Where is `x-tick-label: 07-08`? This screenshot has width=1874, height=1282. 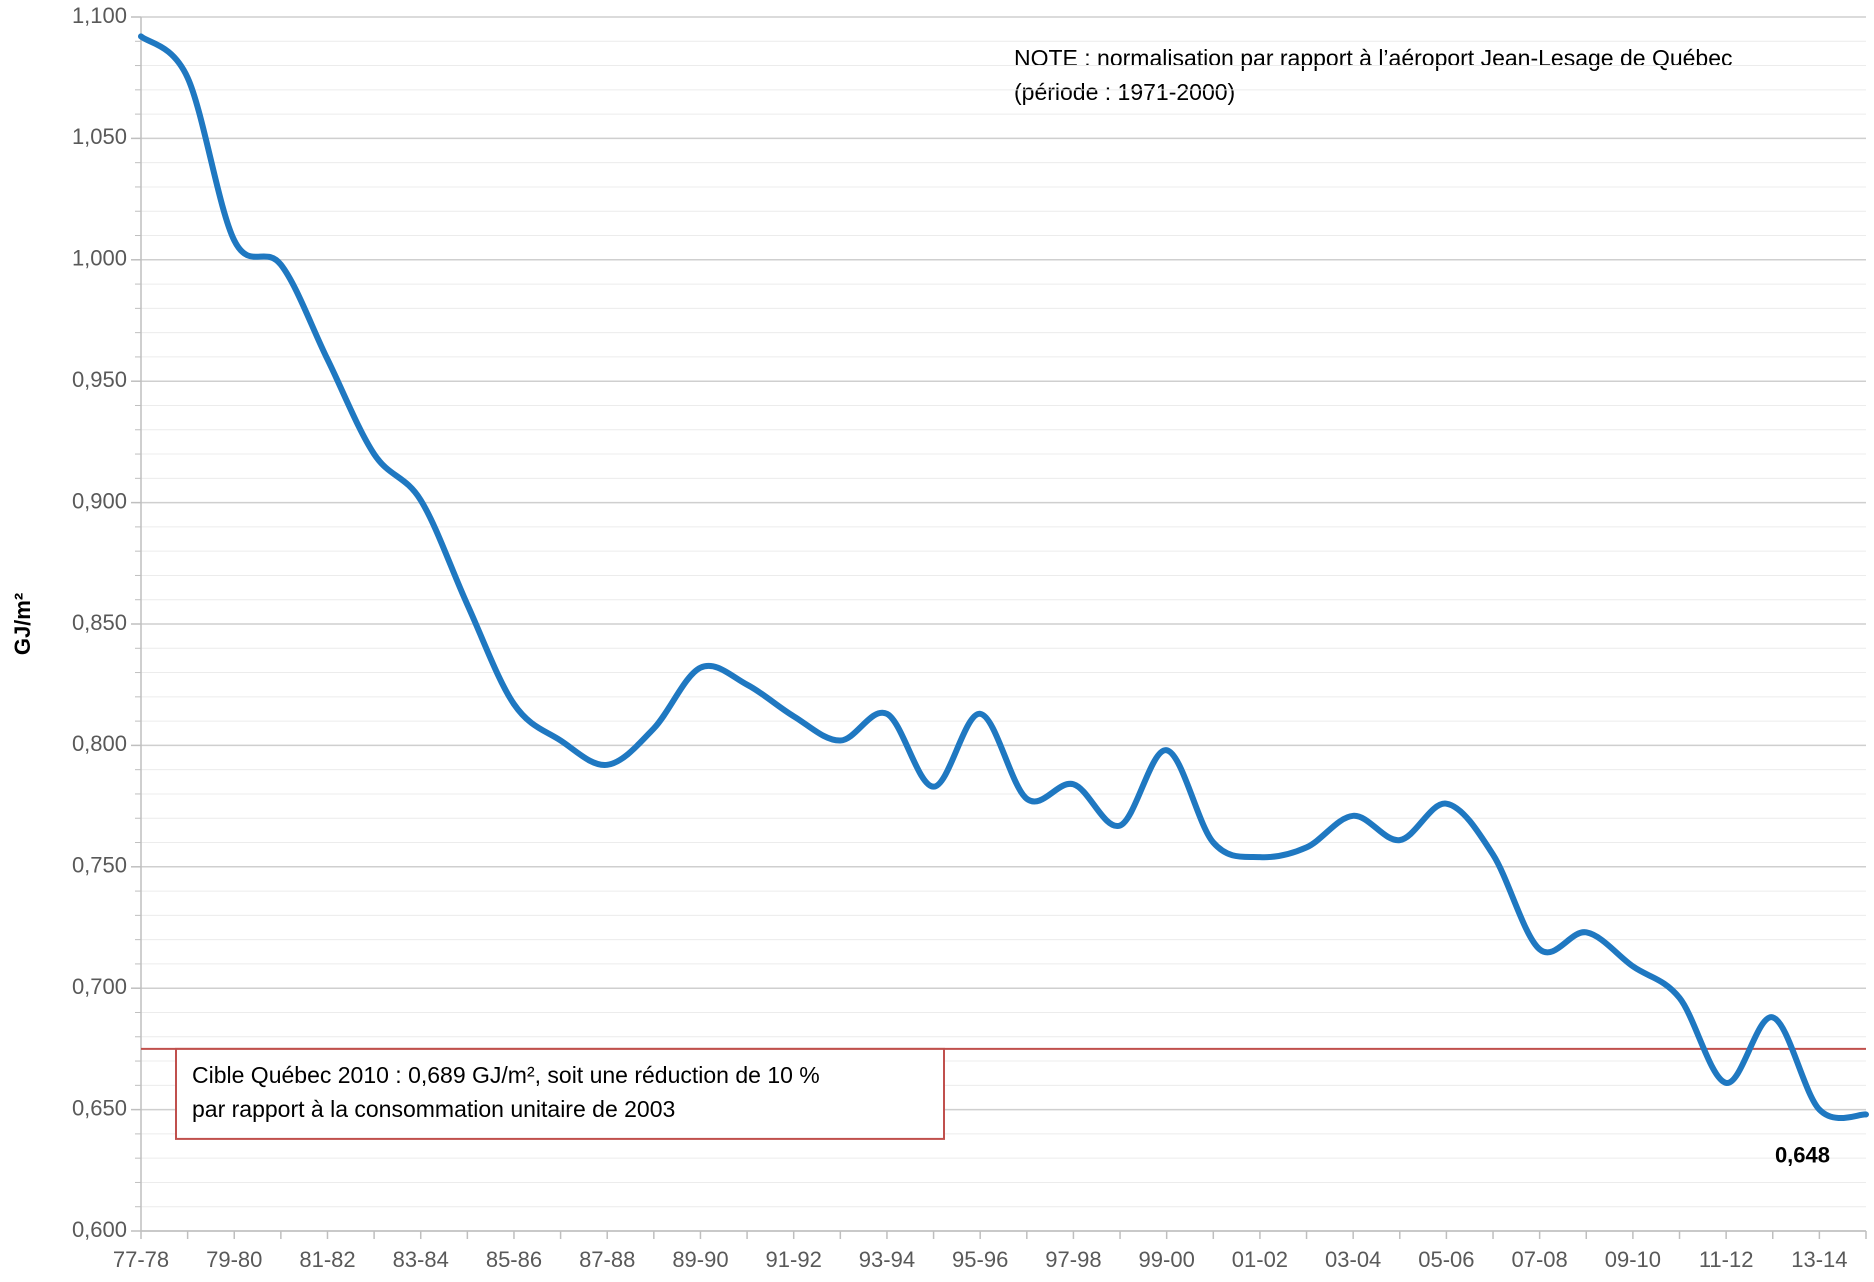 x-tick-label: 07-08 is located at coordinates (1540, 1259).